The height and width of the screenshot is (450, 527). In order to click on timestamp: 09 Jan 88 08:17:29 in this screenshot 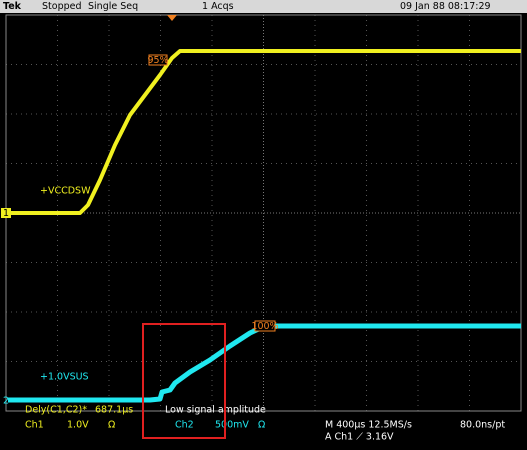, I will do `click(445, 6)`.